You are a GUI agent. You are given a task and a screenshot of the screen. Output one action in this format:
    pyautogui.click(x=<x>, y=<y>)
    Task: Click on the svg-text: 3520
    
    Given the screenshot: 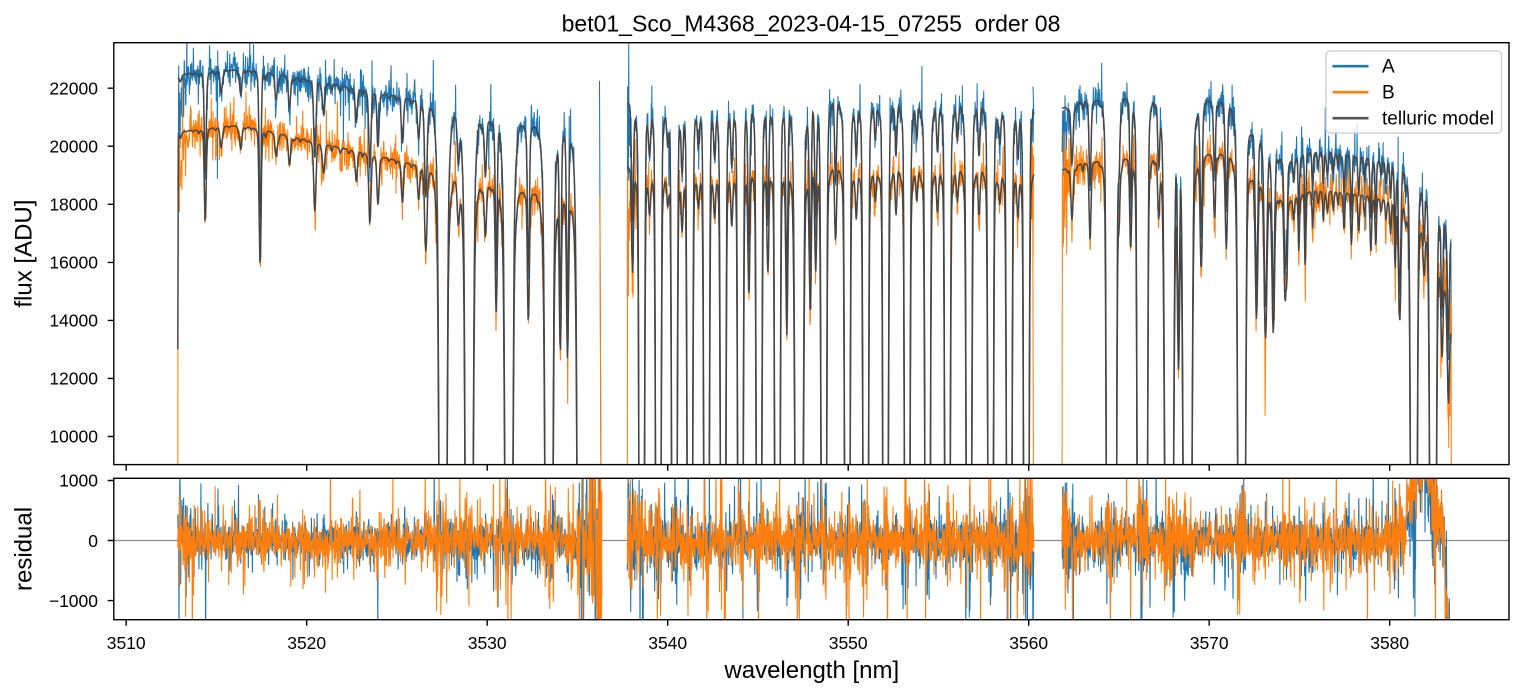 What is the action you would take?
    pyautogui.click(x=306, y=643)
    